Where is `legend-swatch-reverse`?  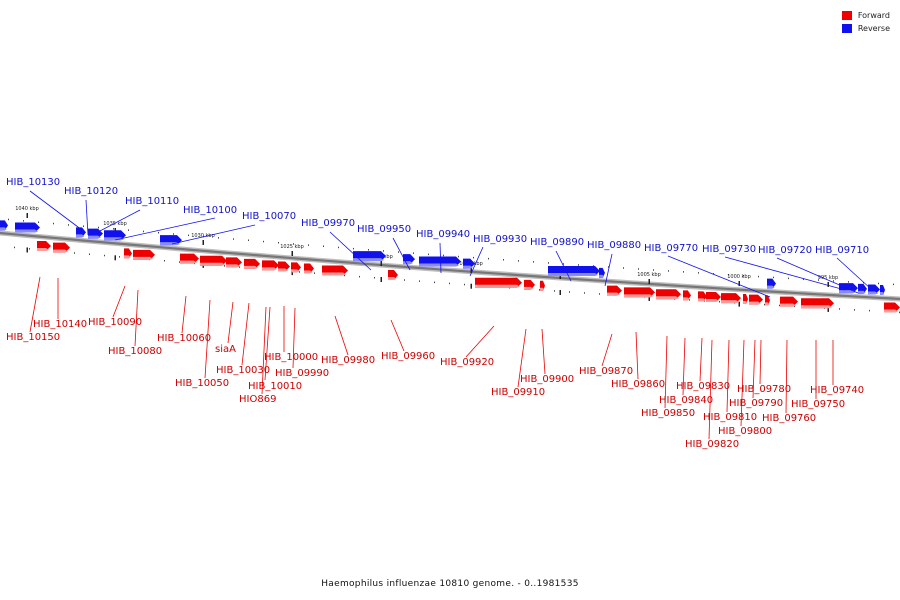 legend-swatch-reverse is located at coordinates (846, 28).